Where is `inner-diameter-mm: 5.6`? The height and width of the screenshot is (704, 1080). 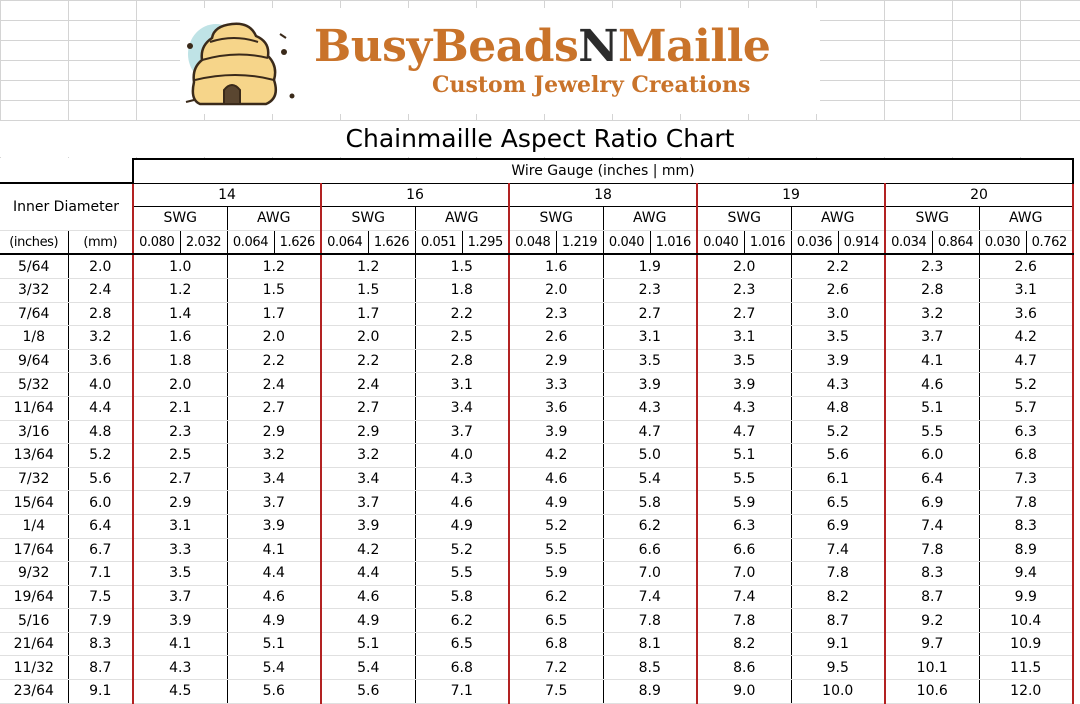 inner-diameter-mm: 5.6 is located at coordinates (101, 479).